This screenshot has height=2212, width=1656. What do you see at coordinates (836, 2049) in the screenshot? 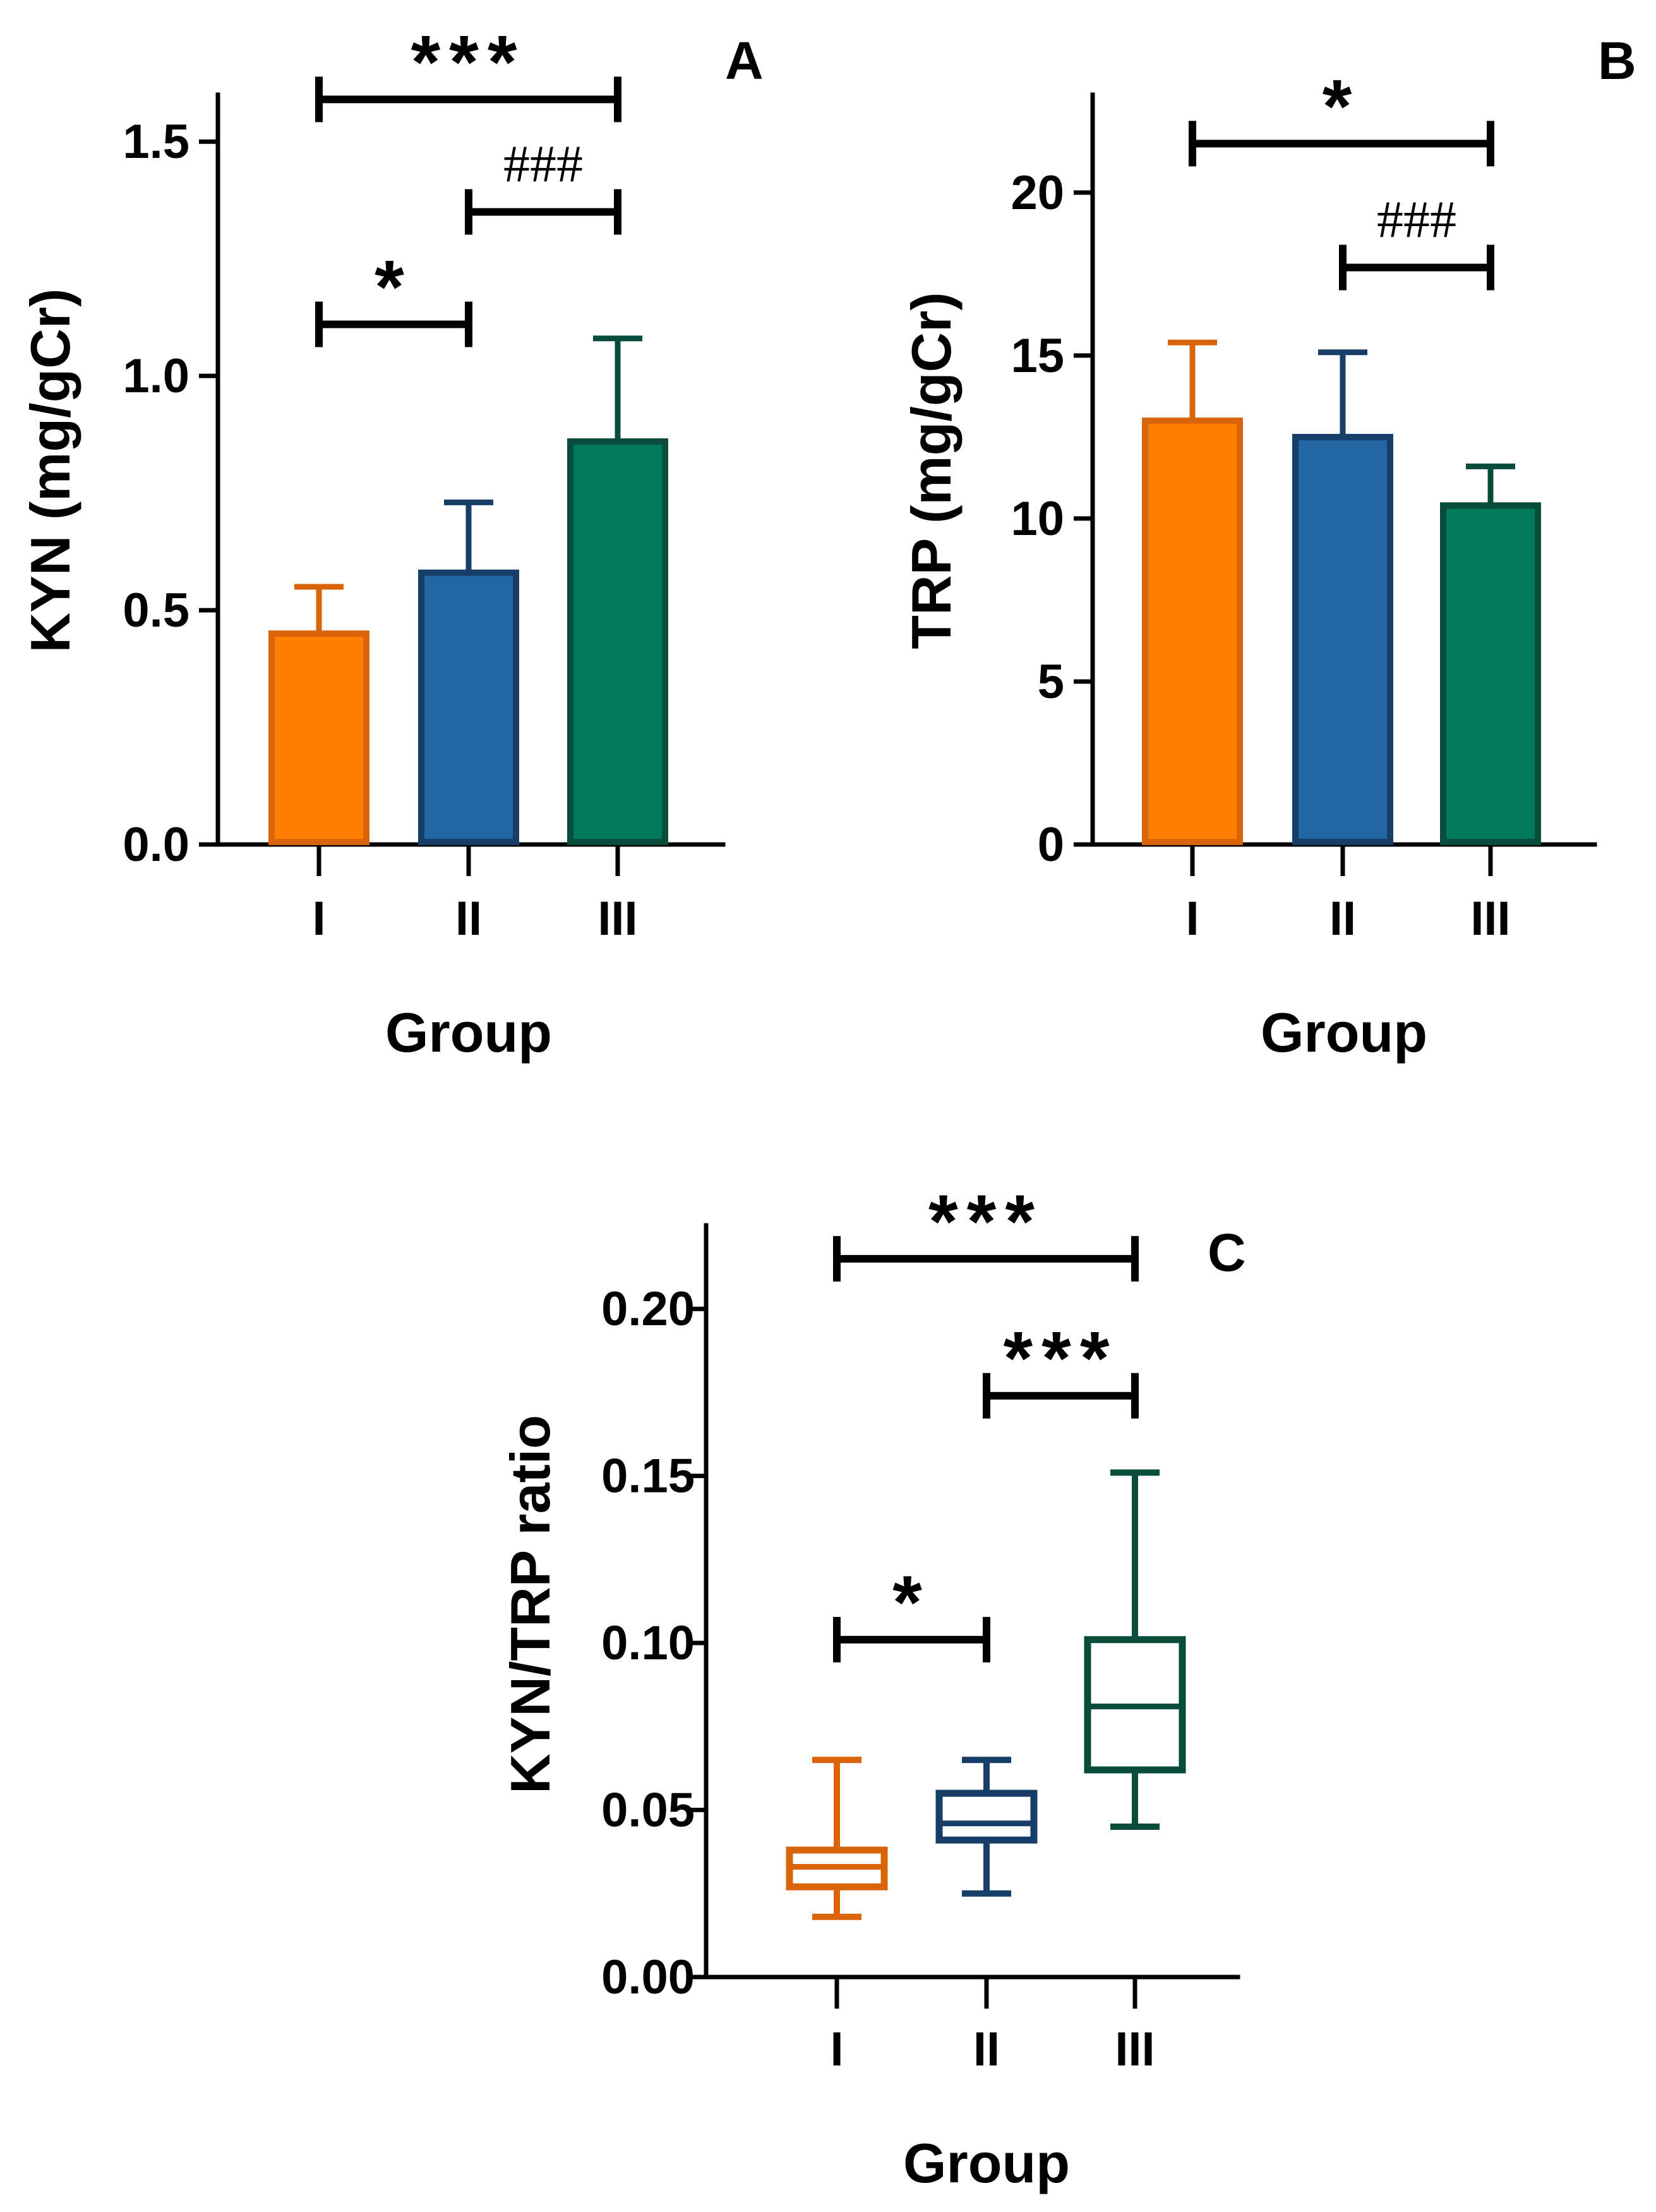
I see `panel-c-x-tick-label: I` at bounding box center [836, 2049].